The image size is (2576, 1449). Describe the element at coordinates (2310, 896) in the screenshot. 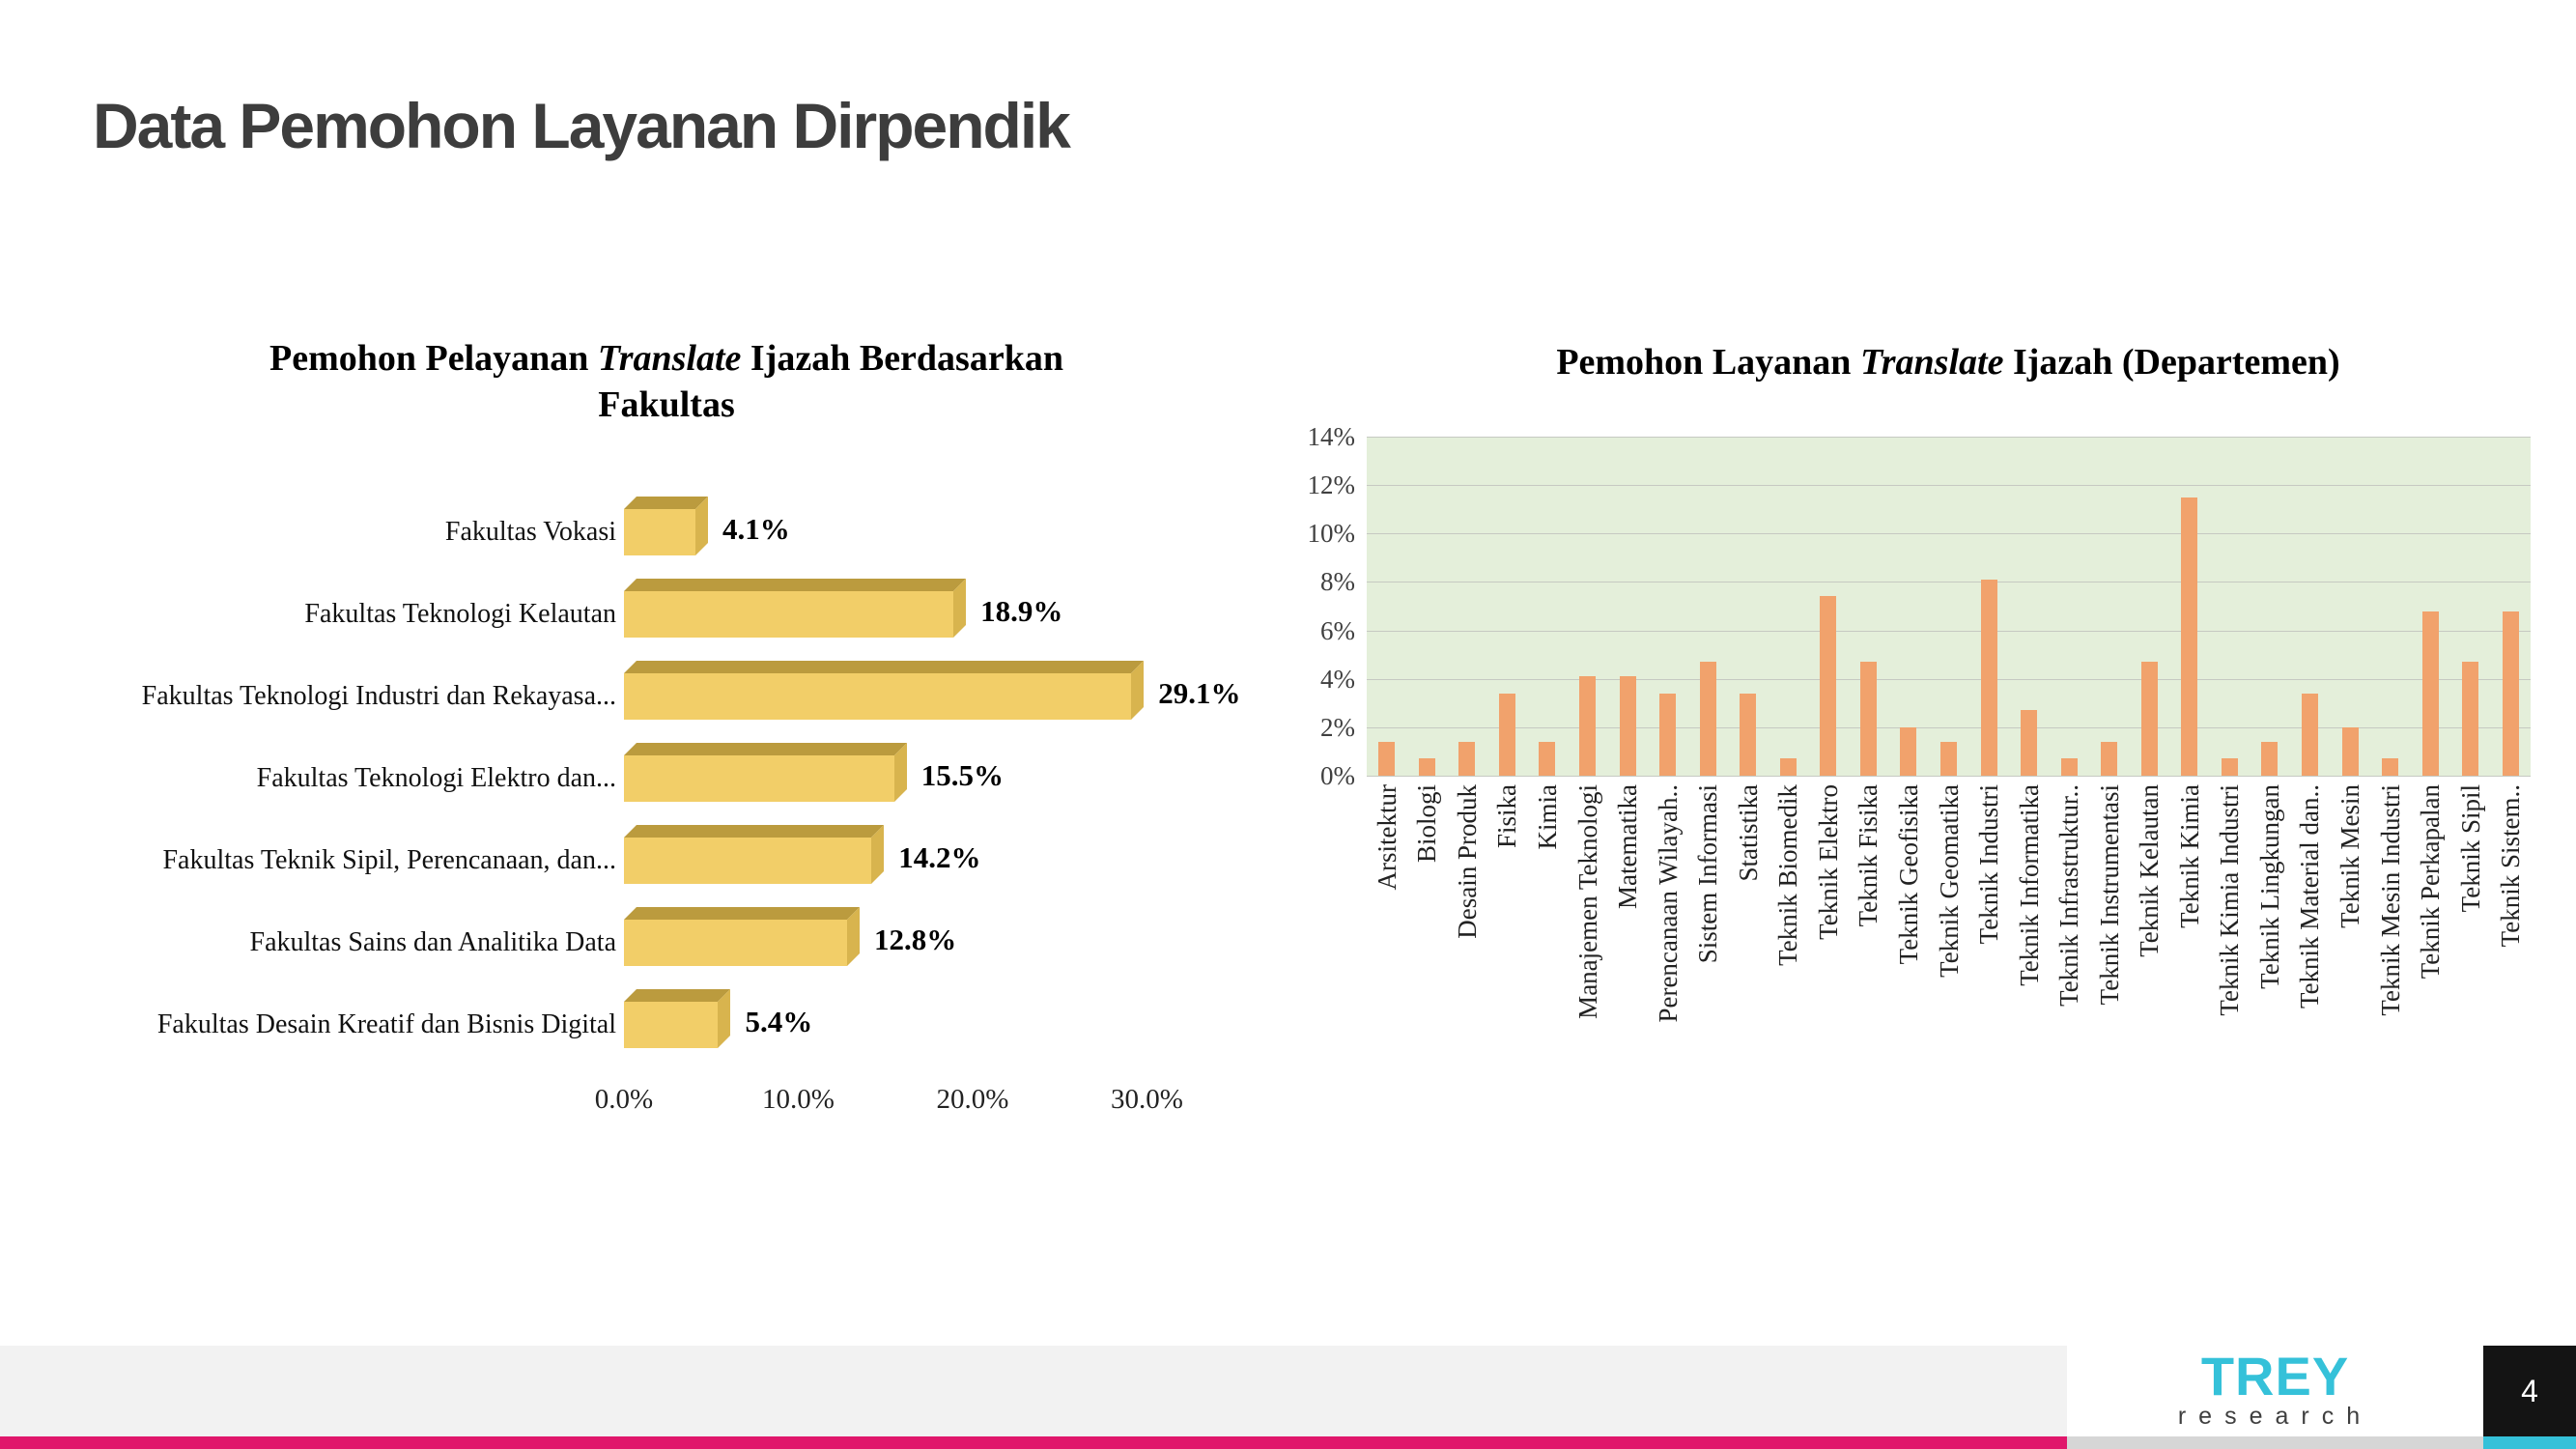

I see `category-label: Teknik Material dan..` at that location.